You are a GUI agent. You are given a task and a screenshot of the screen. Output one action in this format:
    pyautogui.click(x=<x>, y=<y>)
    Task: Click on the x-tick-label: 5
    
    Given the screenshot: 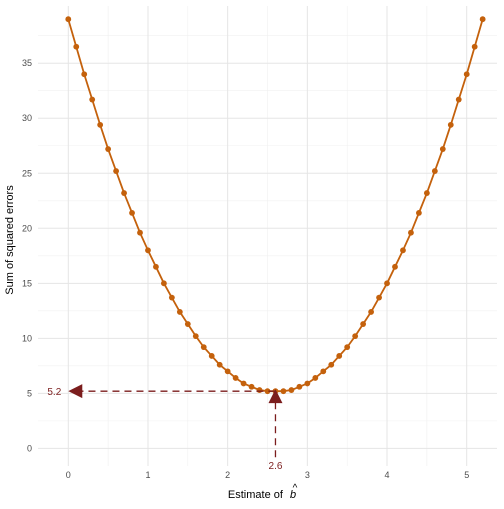 What is the action you would take?
    pyautogui.click(x=466, y=475)
    